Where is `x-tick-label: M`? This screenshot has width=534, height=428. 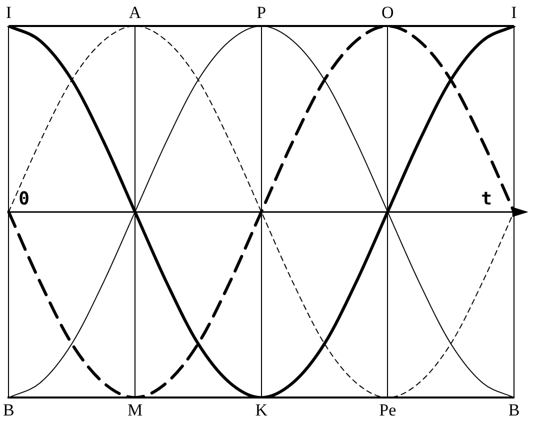 x-tick-label: M is located at coordinates (135, 410).